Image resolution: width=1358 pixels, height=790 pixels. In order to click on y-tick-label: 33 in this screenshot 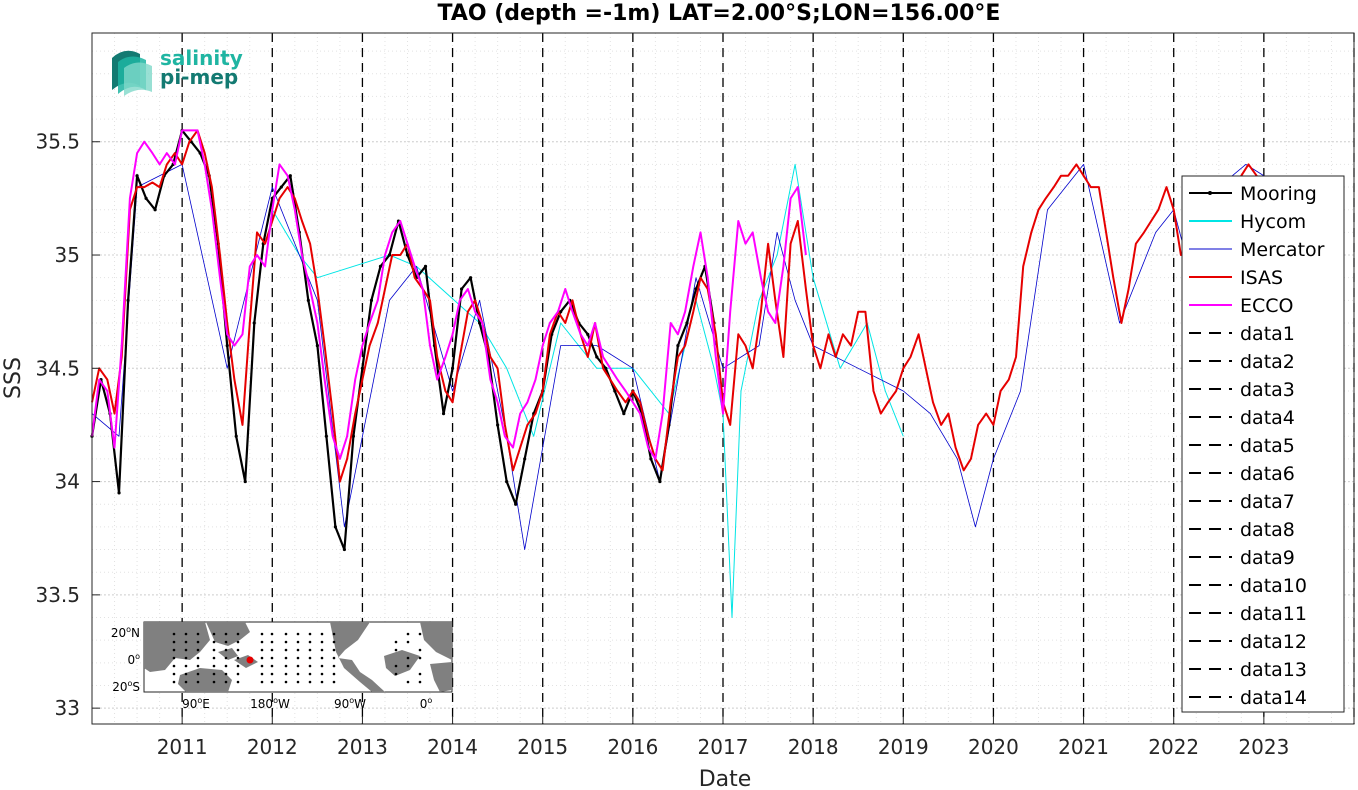, I will do `click(67, 708)`.